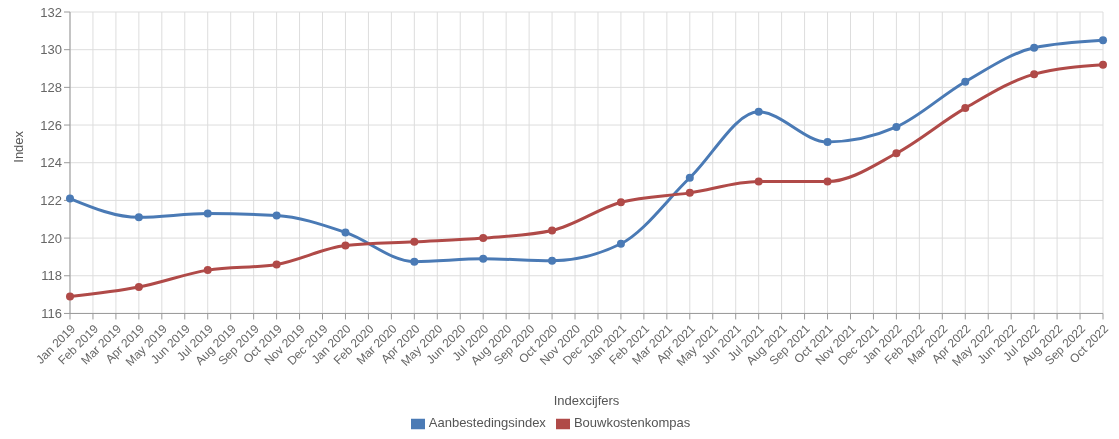 This screenshot has width=1119, height=439. Describe the element at coordinates (51, 12) in the screenshot. I see `y-tick-label: 132` at that location.